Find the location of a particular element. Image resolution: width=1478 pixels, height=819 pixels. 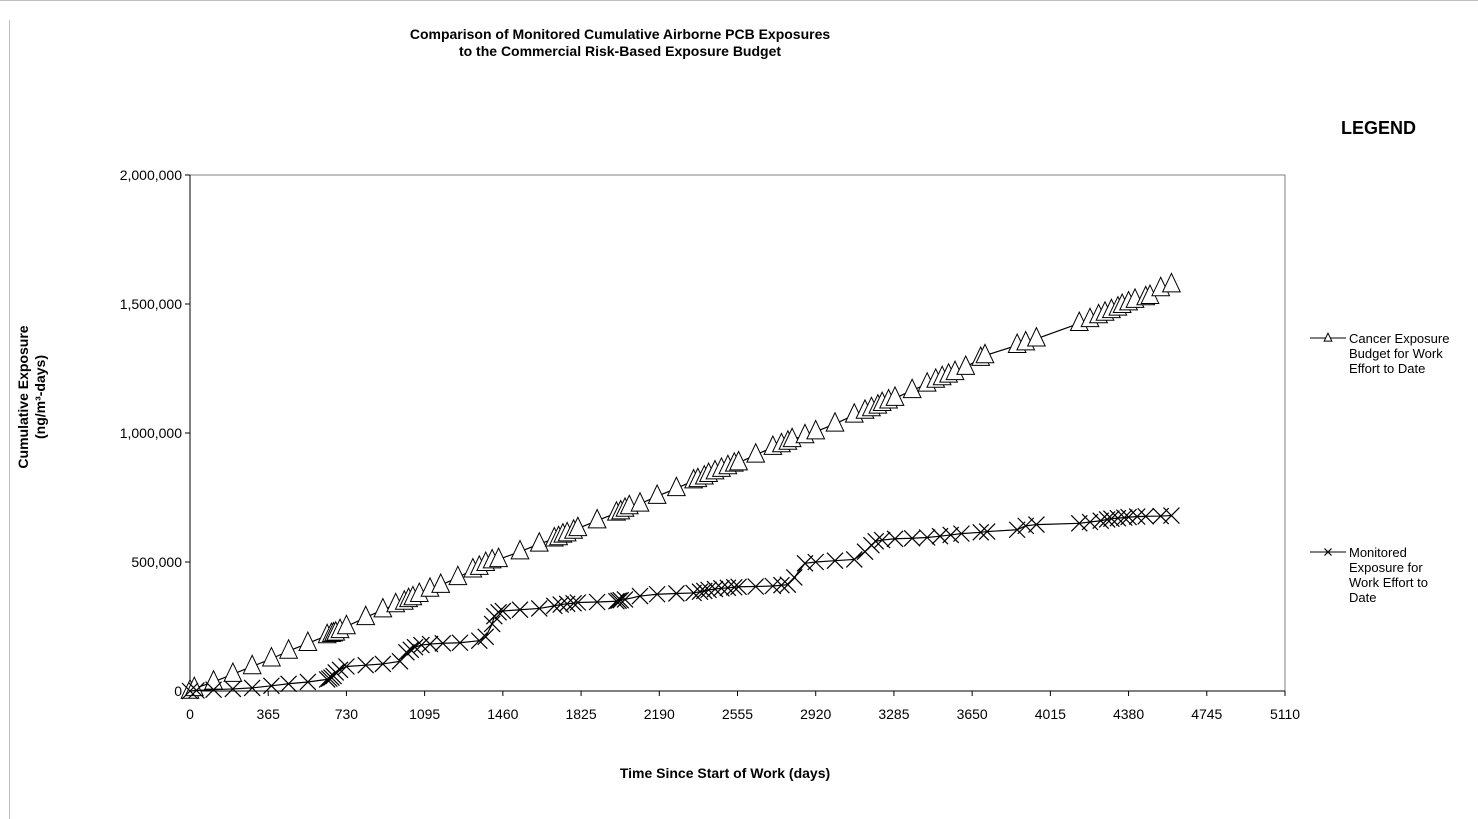

page-left-border is located at coordinates (9, 419).